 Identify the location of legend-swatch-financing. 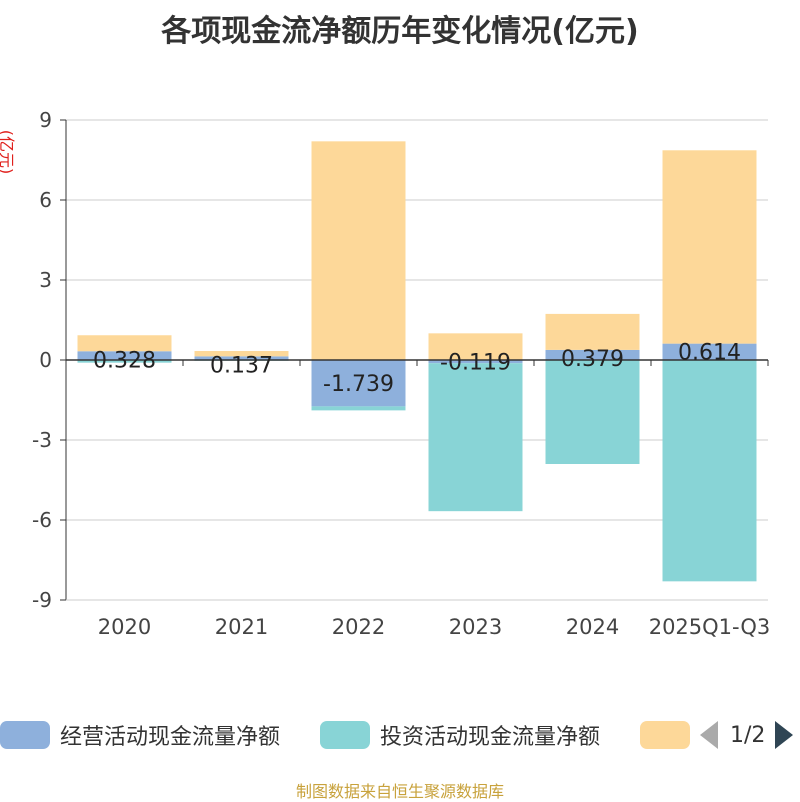
(665, 735).